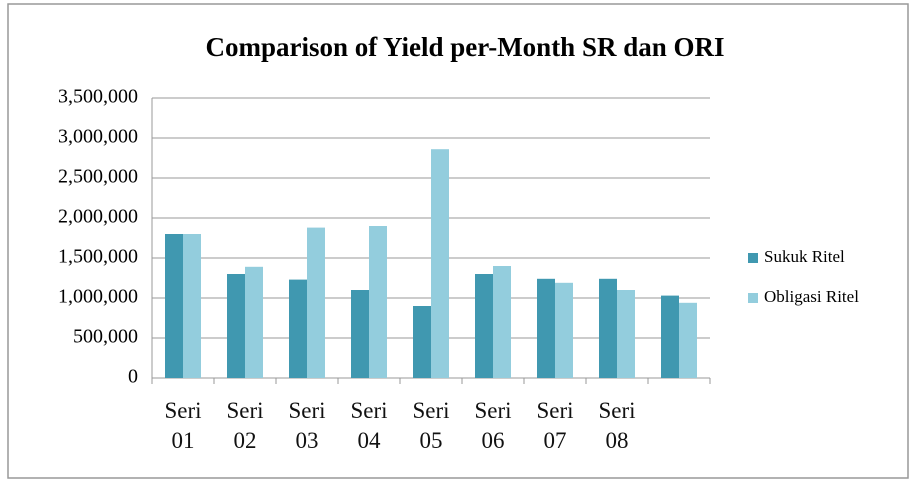 This screenshot has height=481, width=912. I want to click on y-tick-label: 3,000,000, so click(98, 137).